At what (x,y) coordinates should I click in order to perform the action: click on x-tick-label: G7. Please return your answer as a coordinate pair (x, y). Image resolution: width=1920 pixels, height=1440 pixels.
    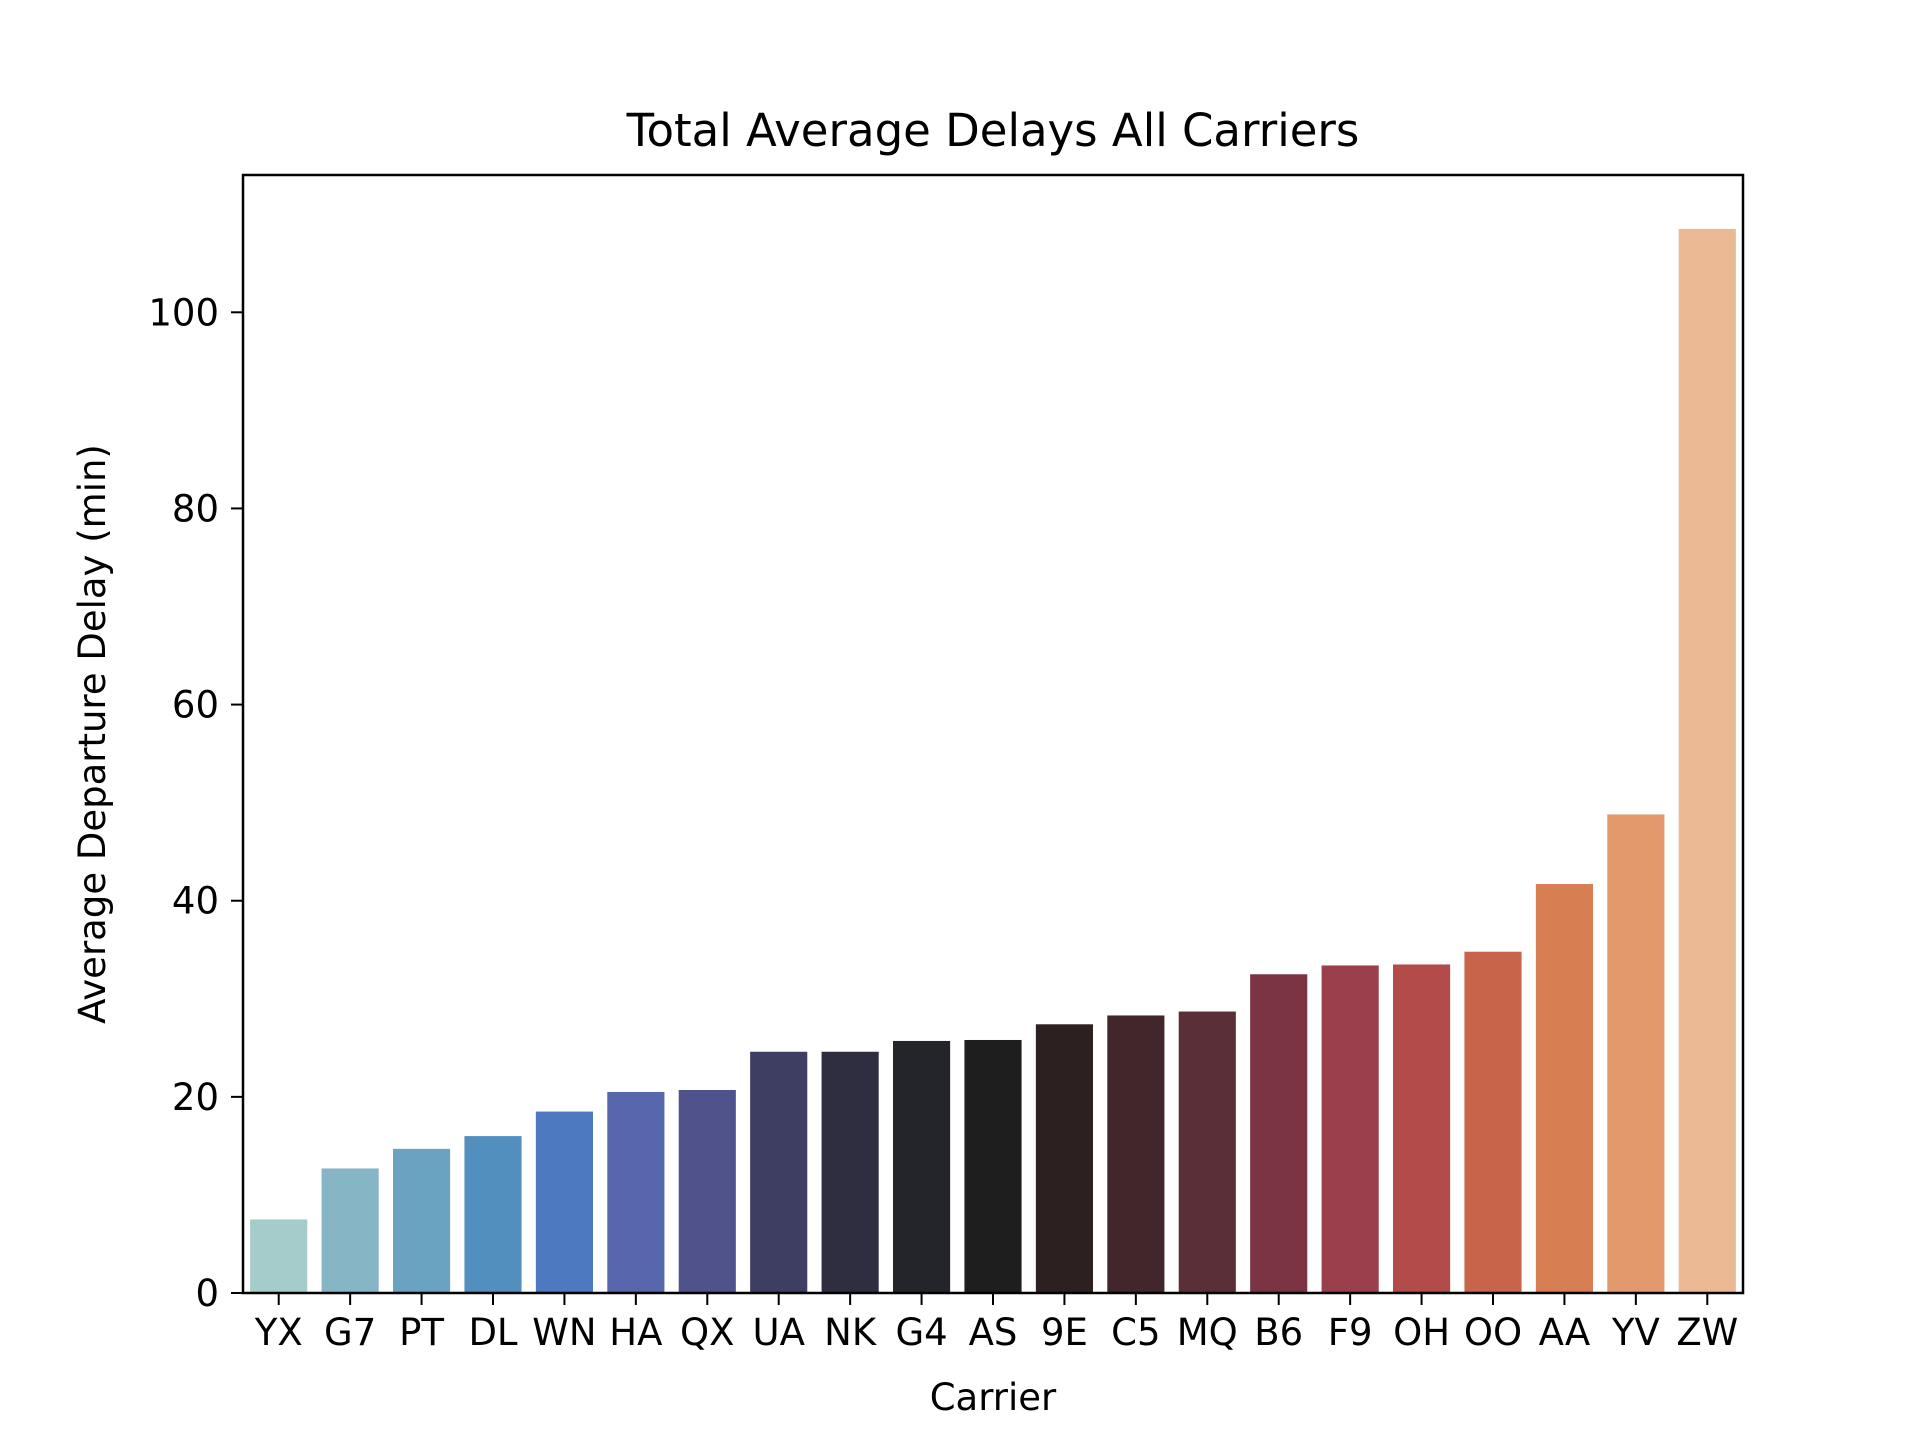
    Looking at the image, I should click on (350, 1332).